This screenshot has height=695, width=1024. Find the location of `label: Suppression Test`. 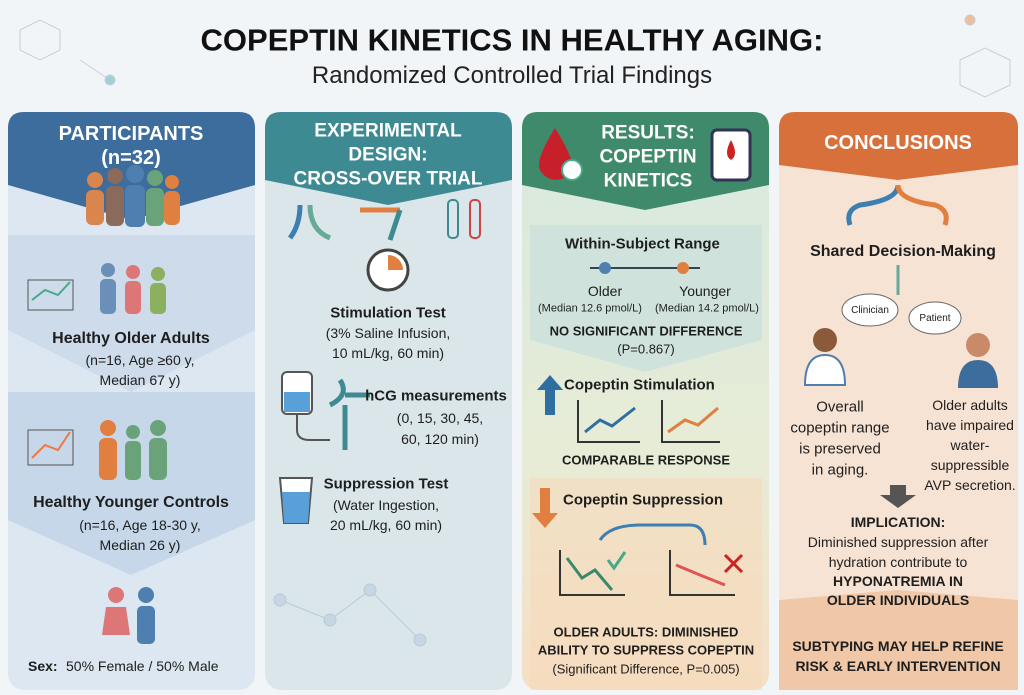

label: Suppression Test is located at coordinates (386, 484).